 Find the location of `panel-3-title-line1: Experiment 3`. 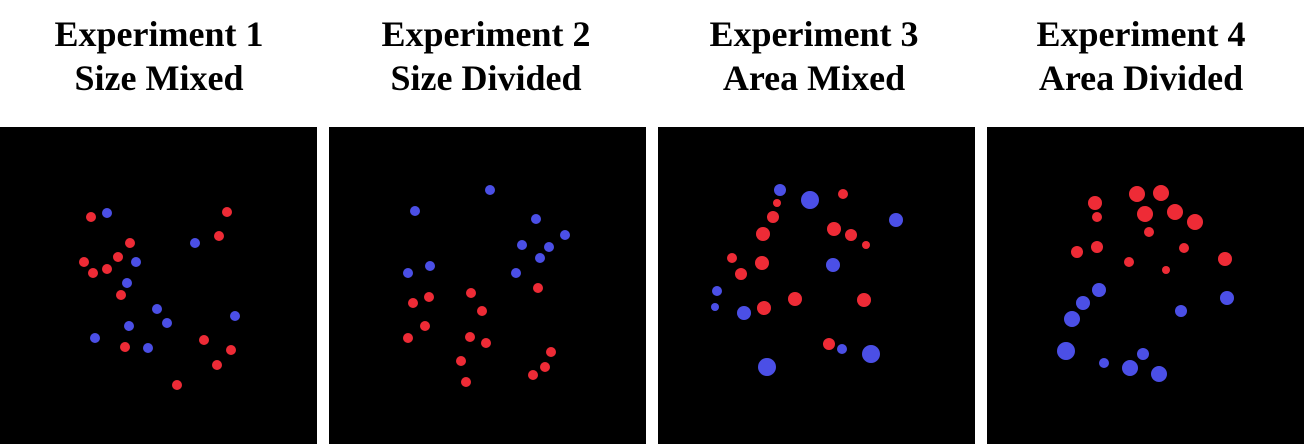

panel-3-title-line1: Experiment 3 is located at coordinates (814, 34).